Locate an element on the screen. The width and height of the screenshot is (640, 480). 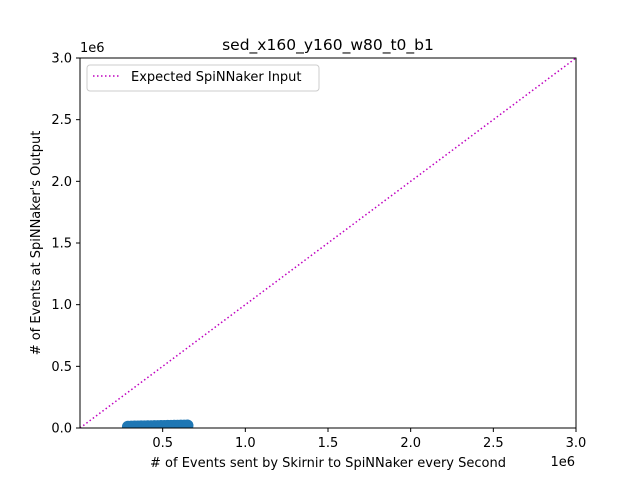
scatter-point is located at coordinates (187, 423).